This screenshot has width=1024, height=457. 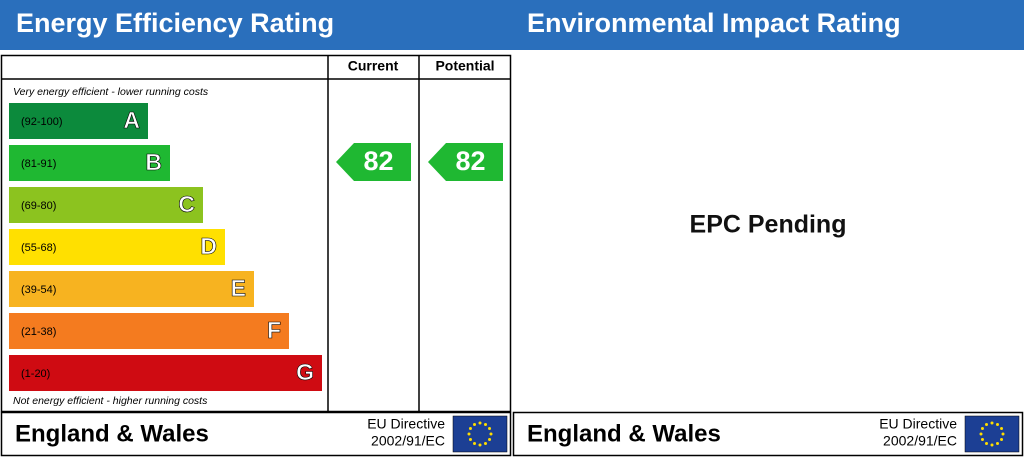 What do you see at coordinates (768, 225) in the screenshot?
I see `pending-message: EPC Pending` at bounding box center [768, 225].